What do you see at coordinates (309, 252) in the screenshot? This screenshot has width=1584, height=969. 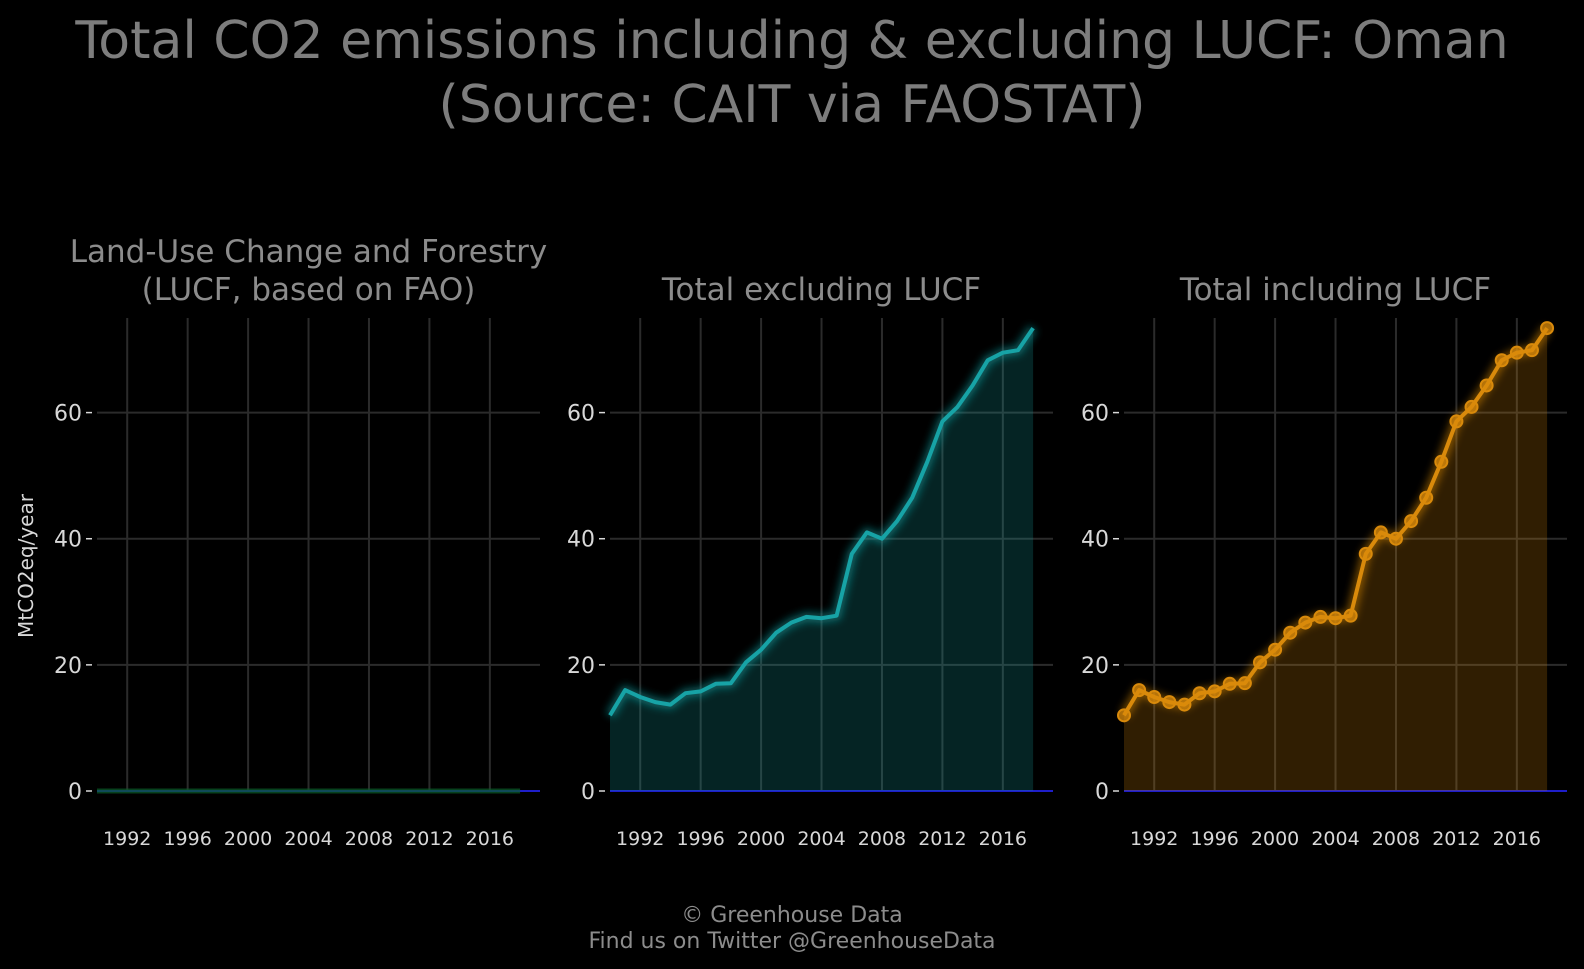 I see `panel-title-line1: Land-Use Change and Forestry` at bounding box center [309, 252].